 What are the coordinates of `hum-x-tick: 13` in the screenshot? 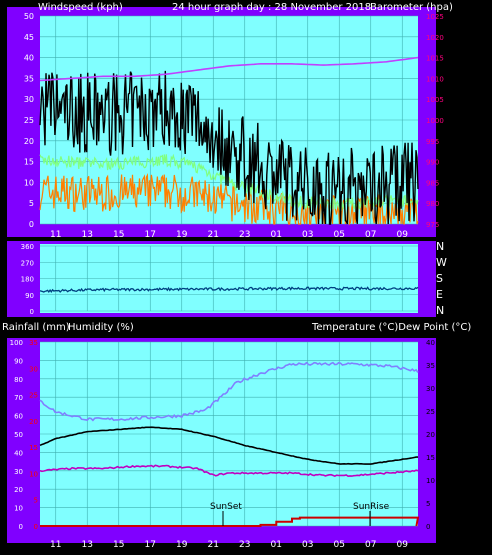 It's located at (87, 545).